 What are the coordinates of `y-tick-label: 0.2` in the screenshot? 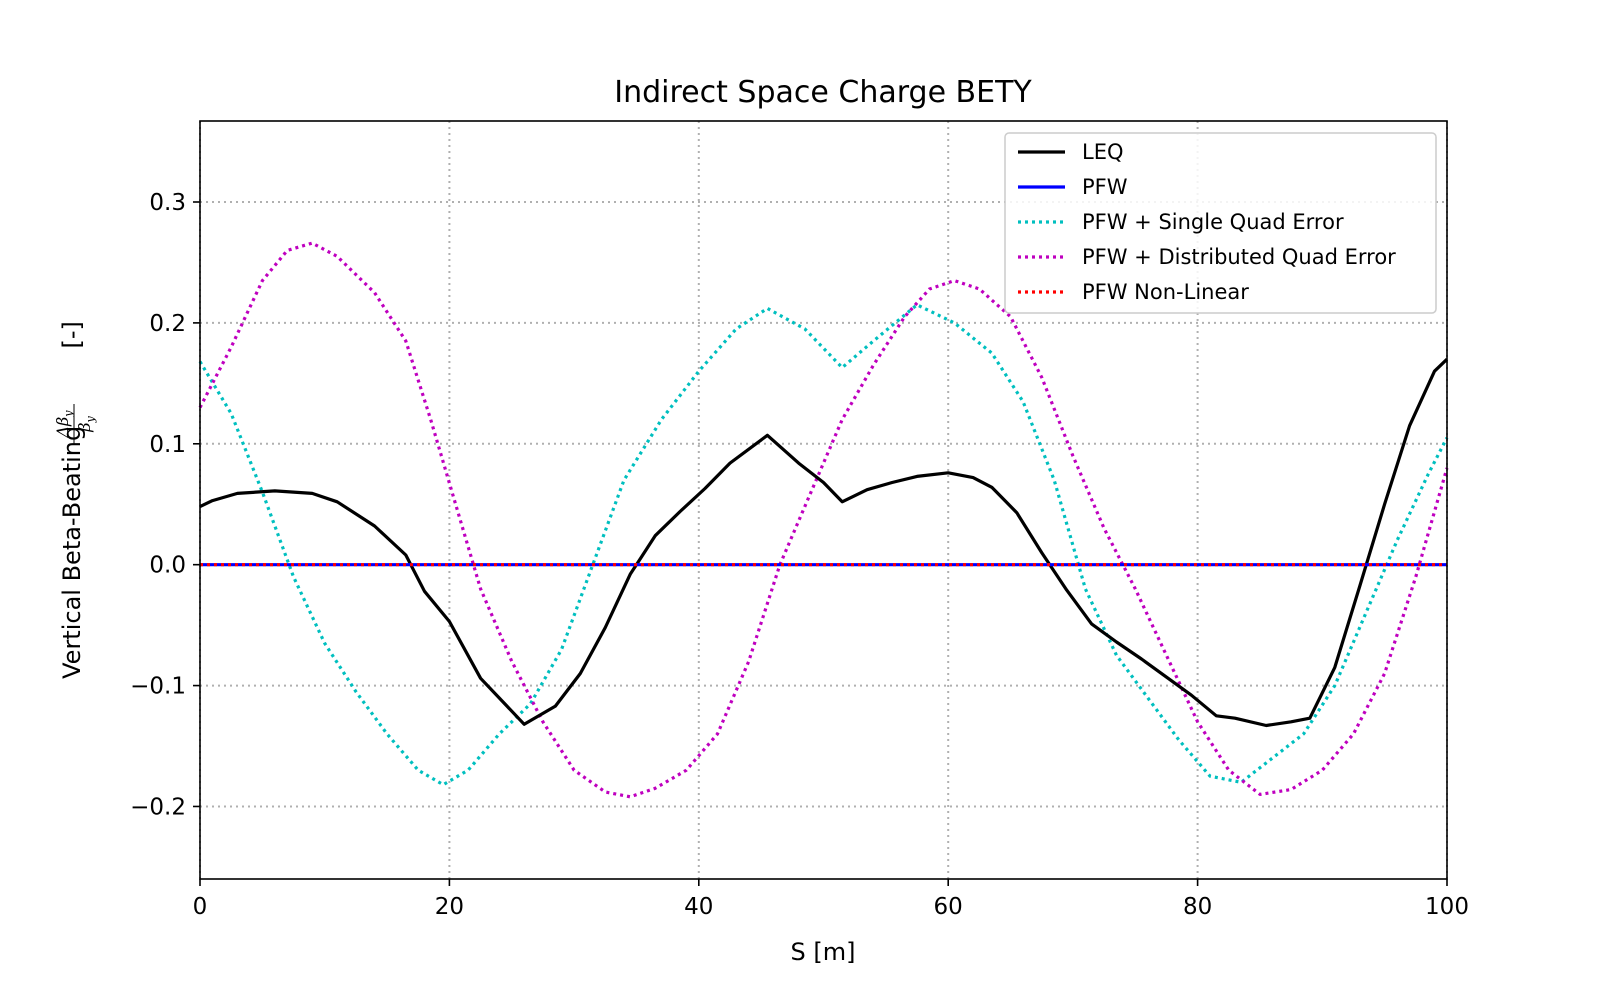 It's located at (167, 324).